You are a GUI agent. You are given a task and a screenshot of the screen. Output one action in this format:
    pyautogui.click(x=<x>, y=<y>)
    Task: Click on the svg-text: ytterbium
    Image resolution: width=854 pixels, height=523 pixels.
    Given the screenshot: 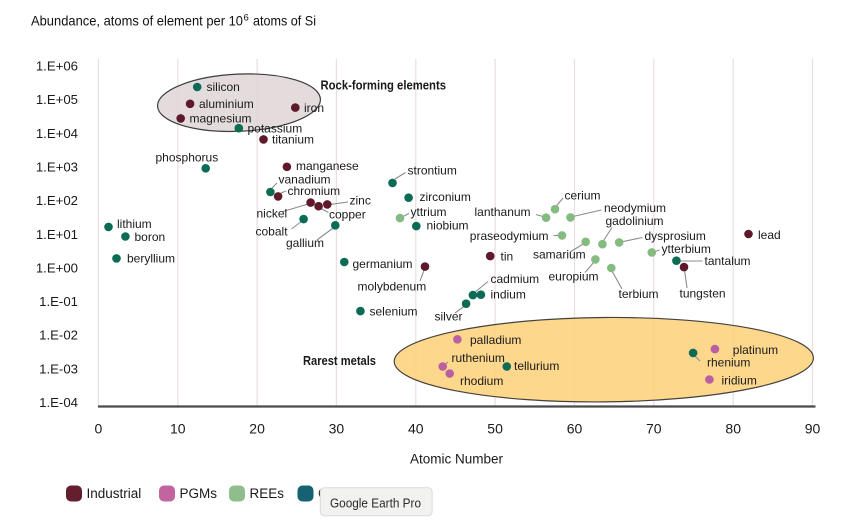 What is the action you would take?
    pyautogui.click(x=686, y=249)
    